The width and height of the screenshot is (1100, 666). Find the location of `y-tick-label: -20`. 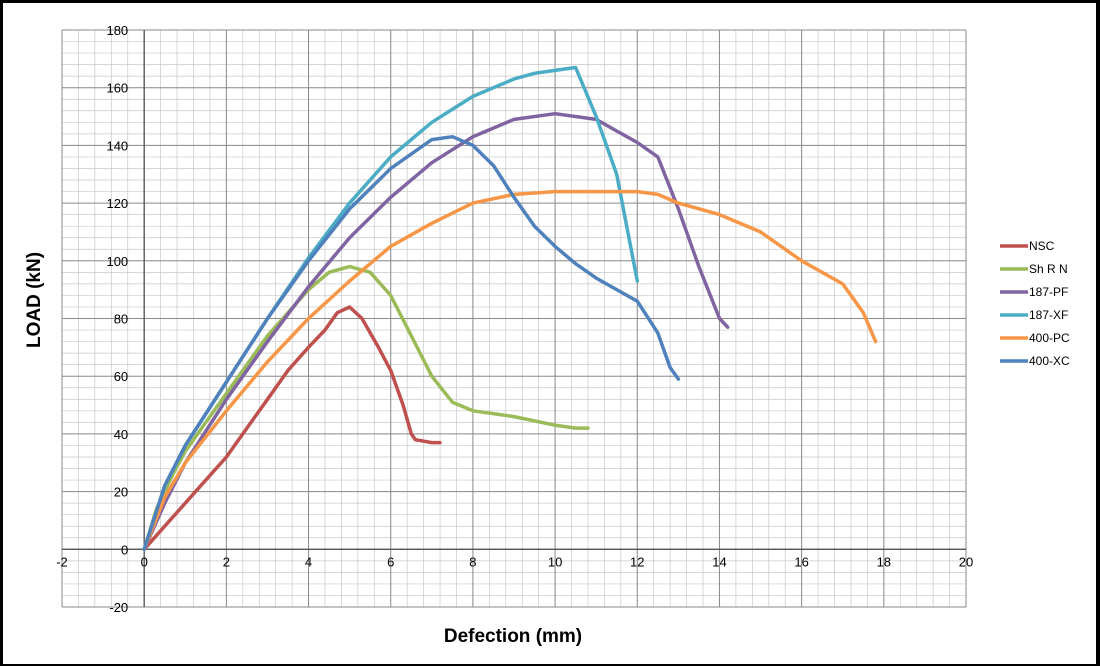

y-tick-label: -20 is located at coordinates (118, 607).